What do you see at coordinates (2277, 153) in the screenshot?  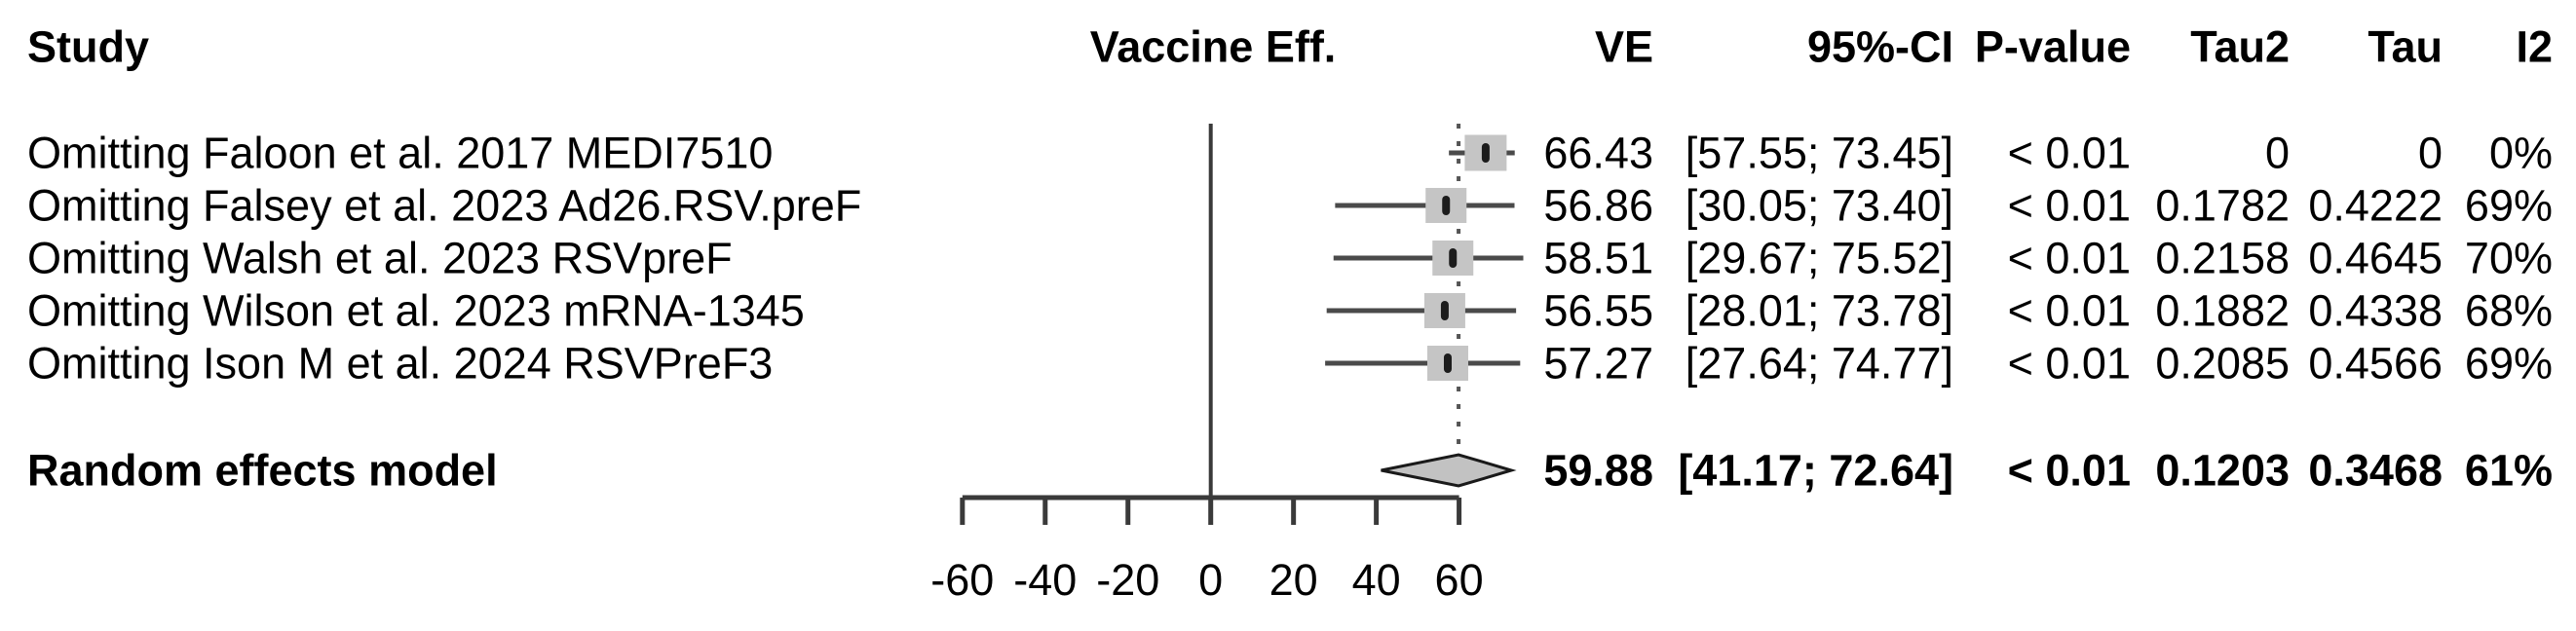 I see `cell-tau2: 0` at bounding box center [2277, 153].